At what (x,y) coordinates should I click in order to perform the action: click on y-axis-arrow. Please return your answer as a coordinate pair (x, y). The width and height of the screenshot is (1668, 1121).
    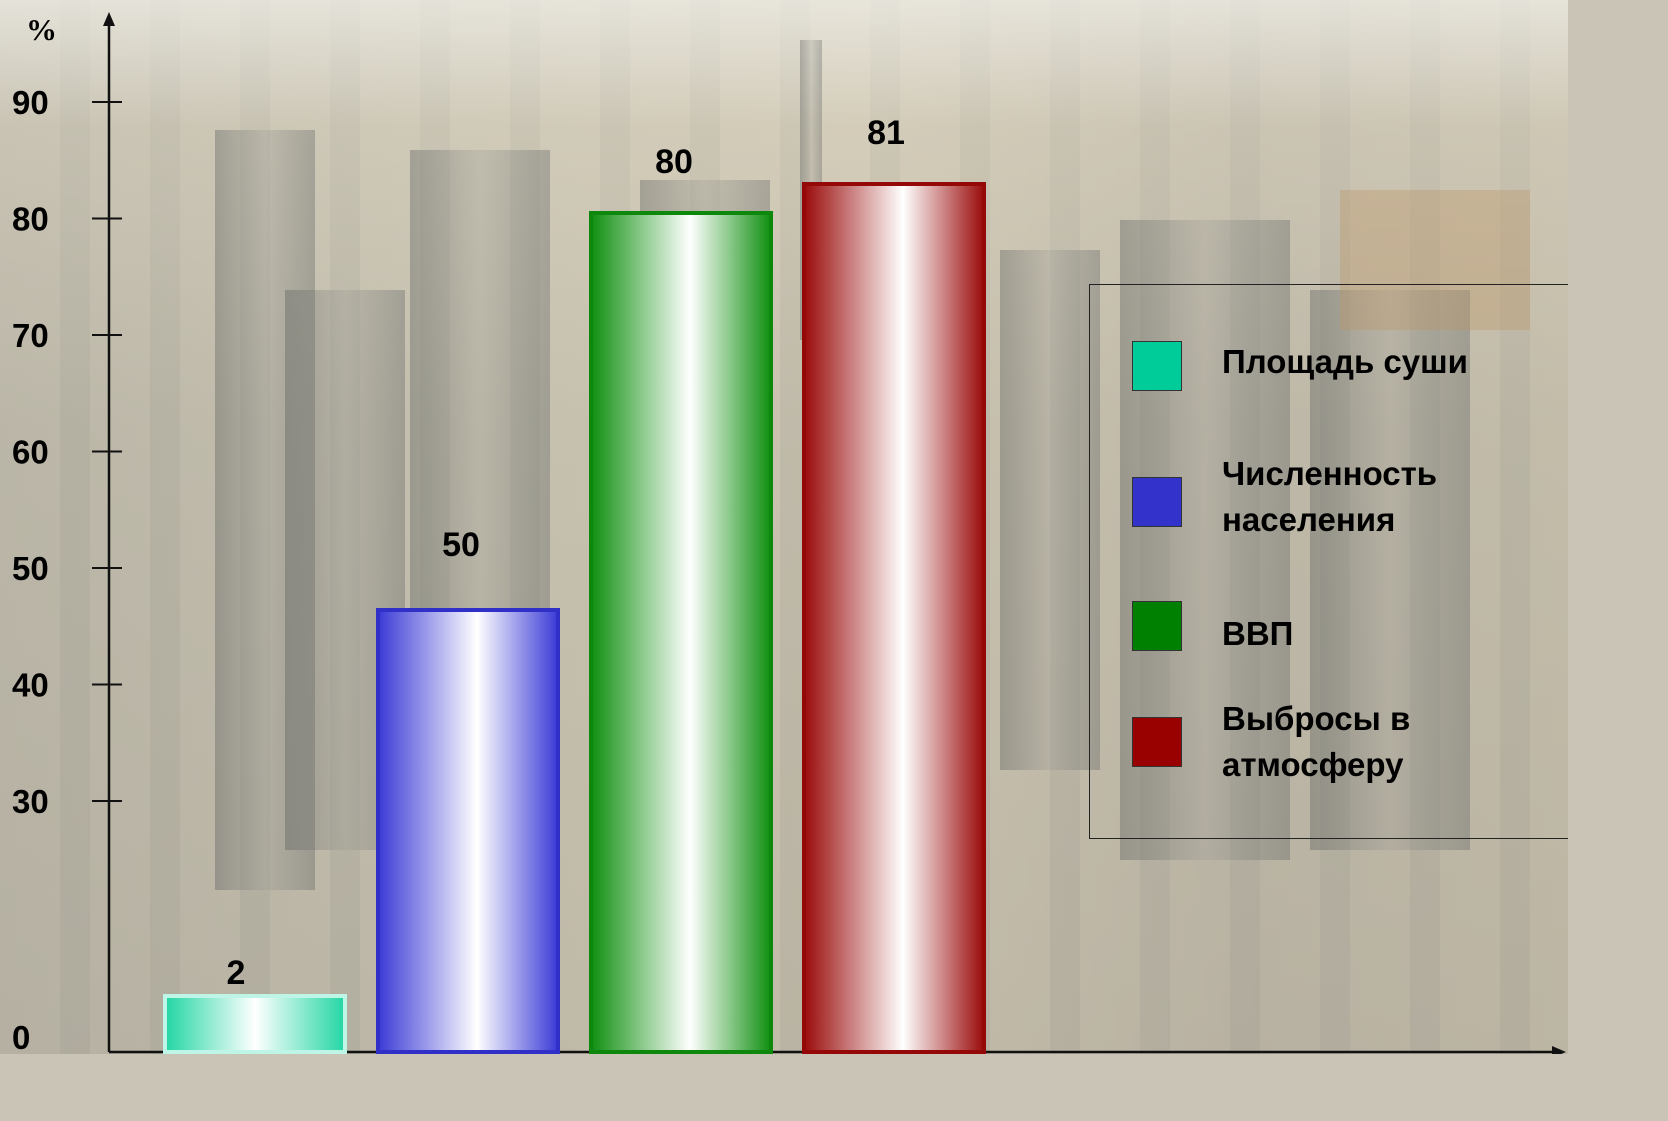
    Looking at the image, I should click on (109, 19).